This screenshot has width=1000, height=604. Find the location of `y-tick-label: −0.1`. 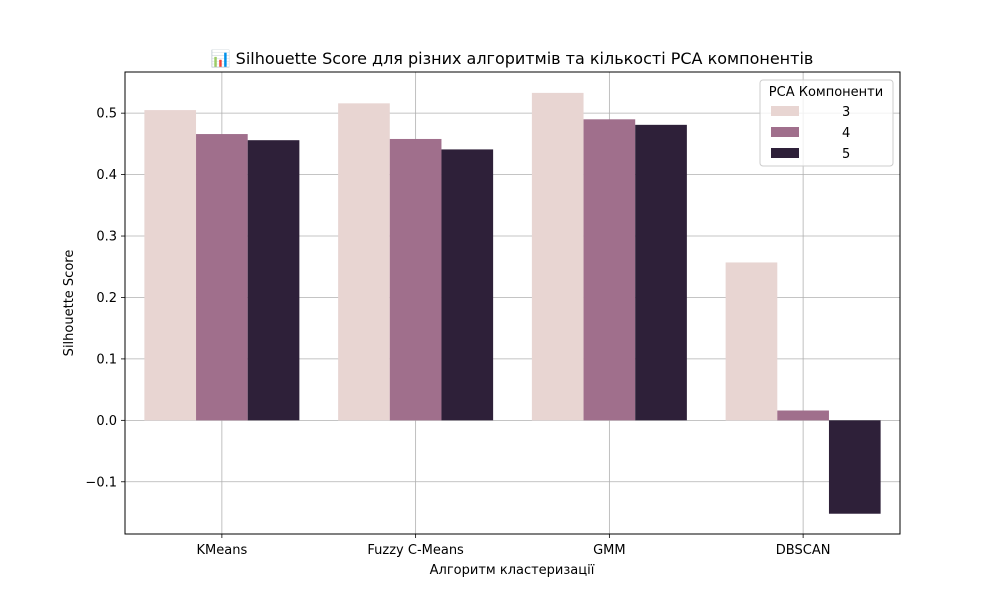

y-tick-label: −0.1 is located at coordinates (101, 482).